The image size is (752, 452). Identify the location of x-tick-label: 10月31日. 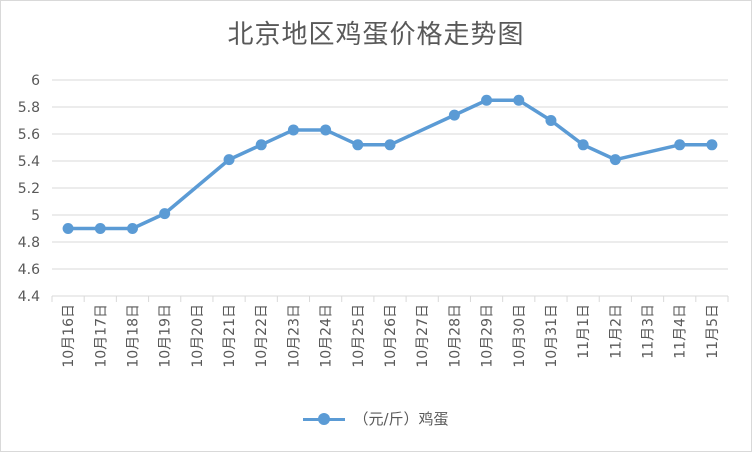
(552, 336).